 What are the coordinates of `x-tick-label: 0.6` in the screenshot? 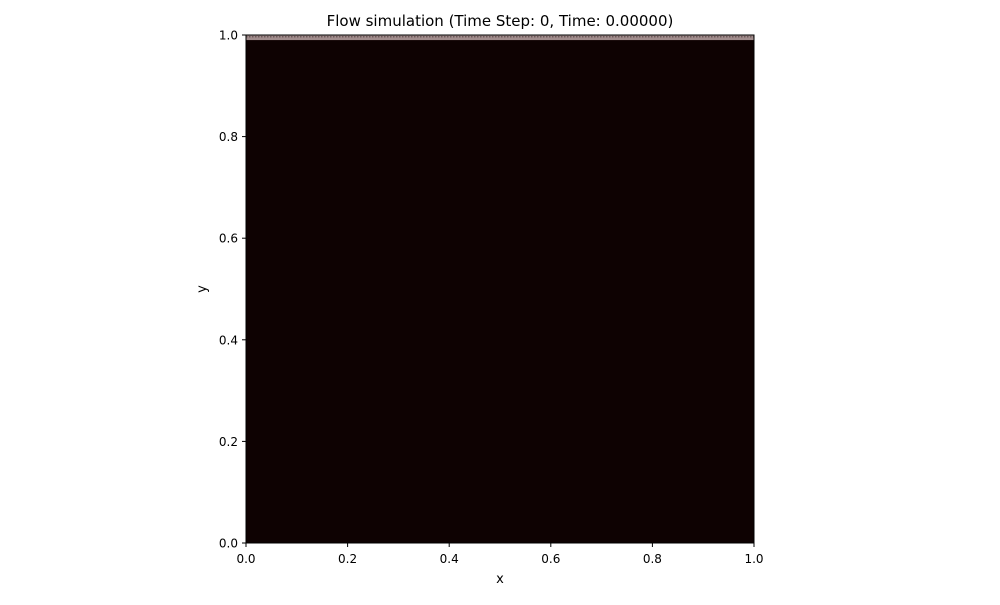 It's located at (550, 559).